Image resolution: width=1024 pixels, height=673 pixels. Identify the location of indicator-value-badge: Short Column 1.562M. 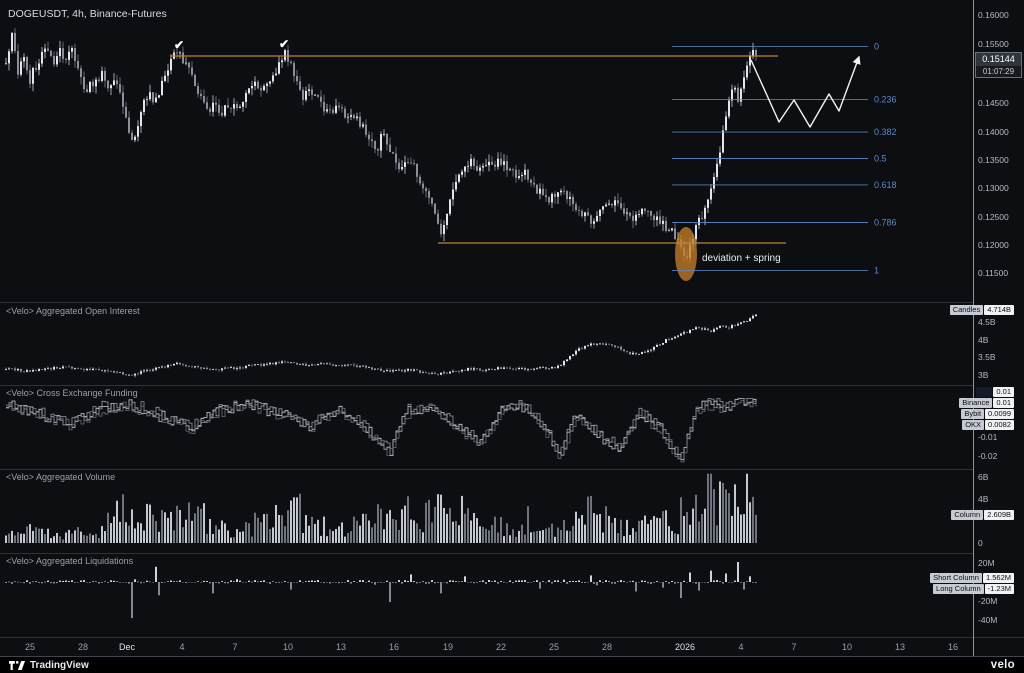
(972, 578).